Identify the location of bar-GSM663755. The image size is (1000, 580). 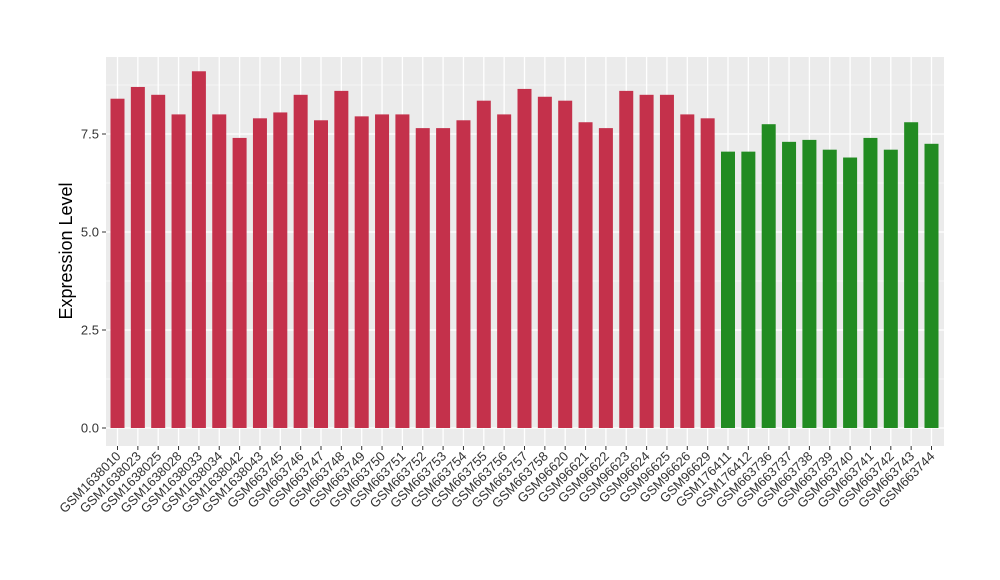
(483, 264).